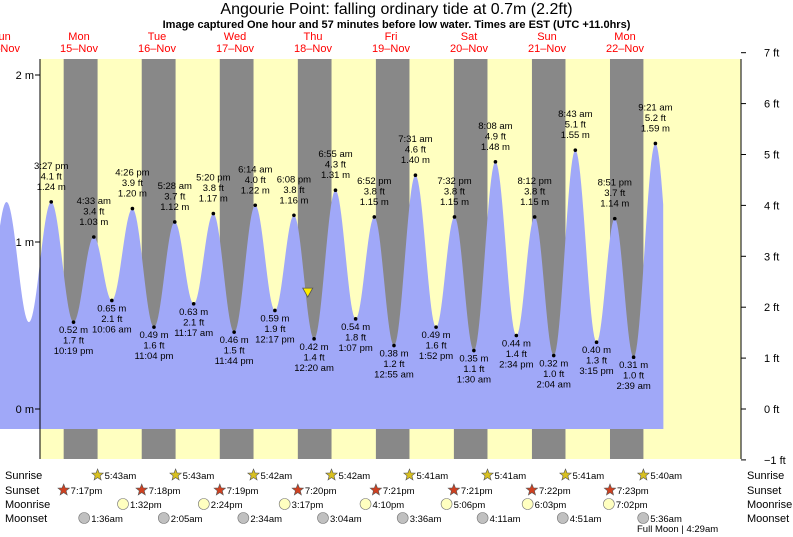 Image resolution: width=793 pixels, height=537 pixels. I want to click on sunset-time: 7:17pm, so click(87, 491).